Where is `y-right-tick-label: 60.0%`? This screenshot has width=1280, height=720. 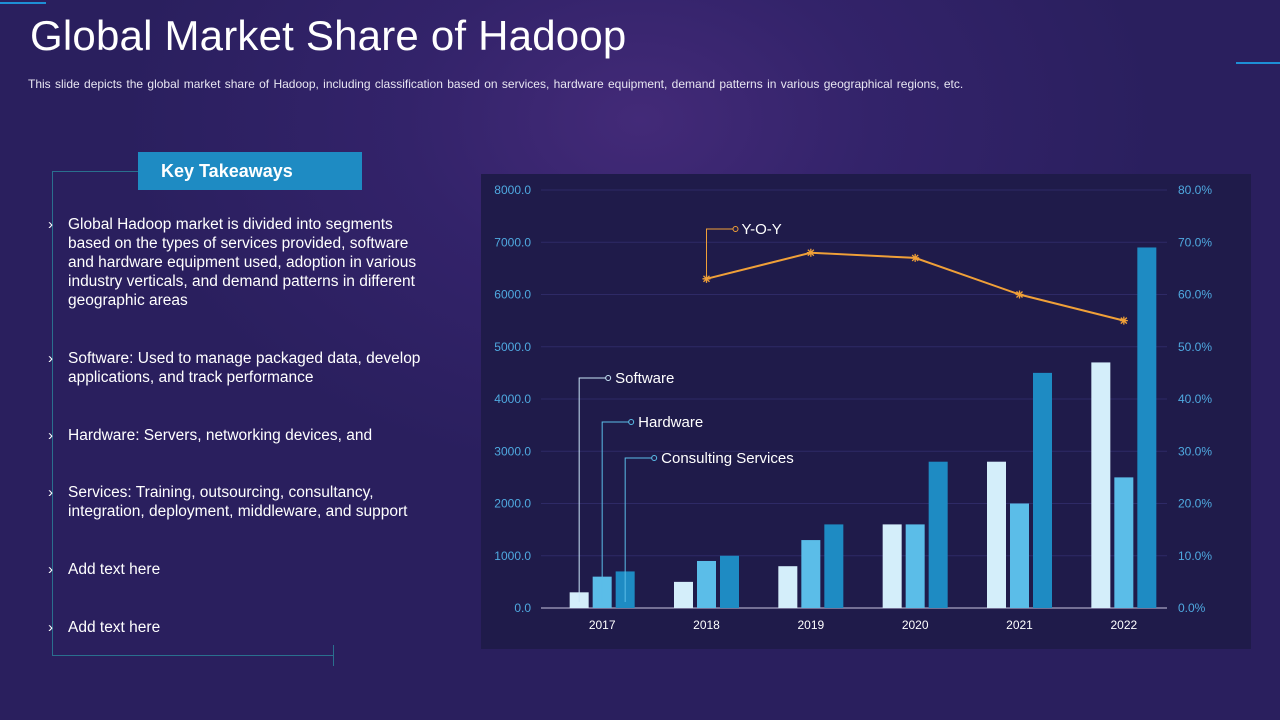 y-right-tick-label: 60.0% is located at coordinates (1195, 295).